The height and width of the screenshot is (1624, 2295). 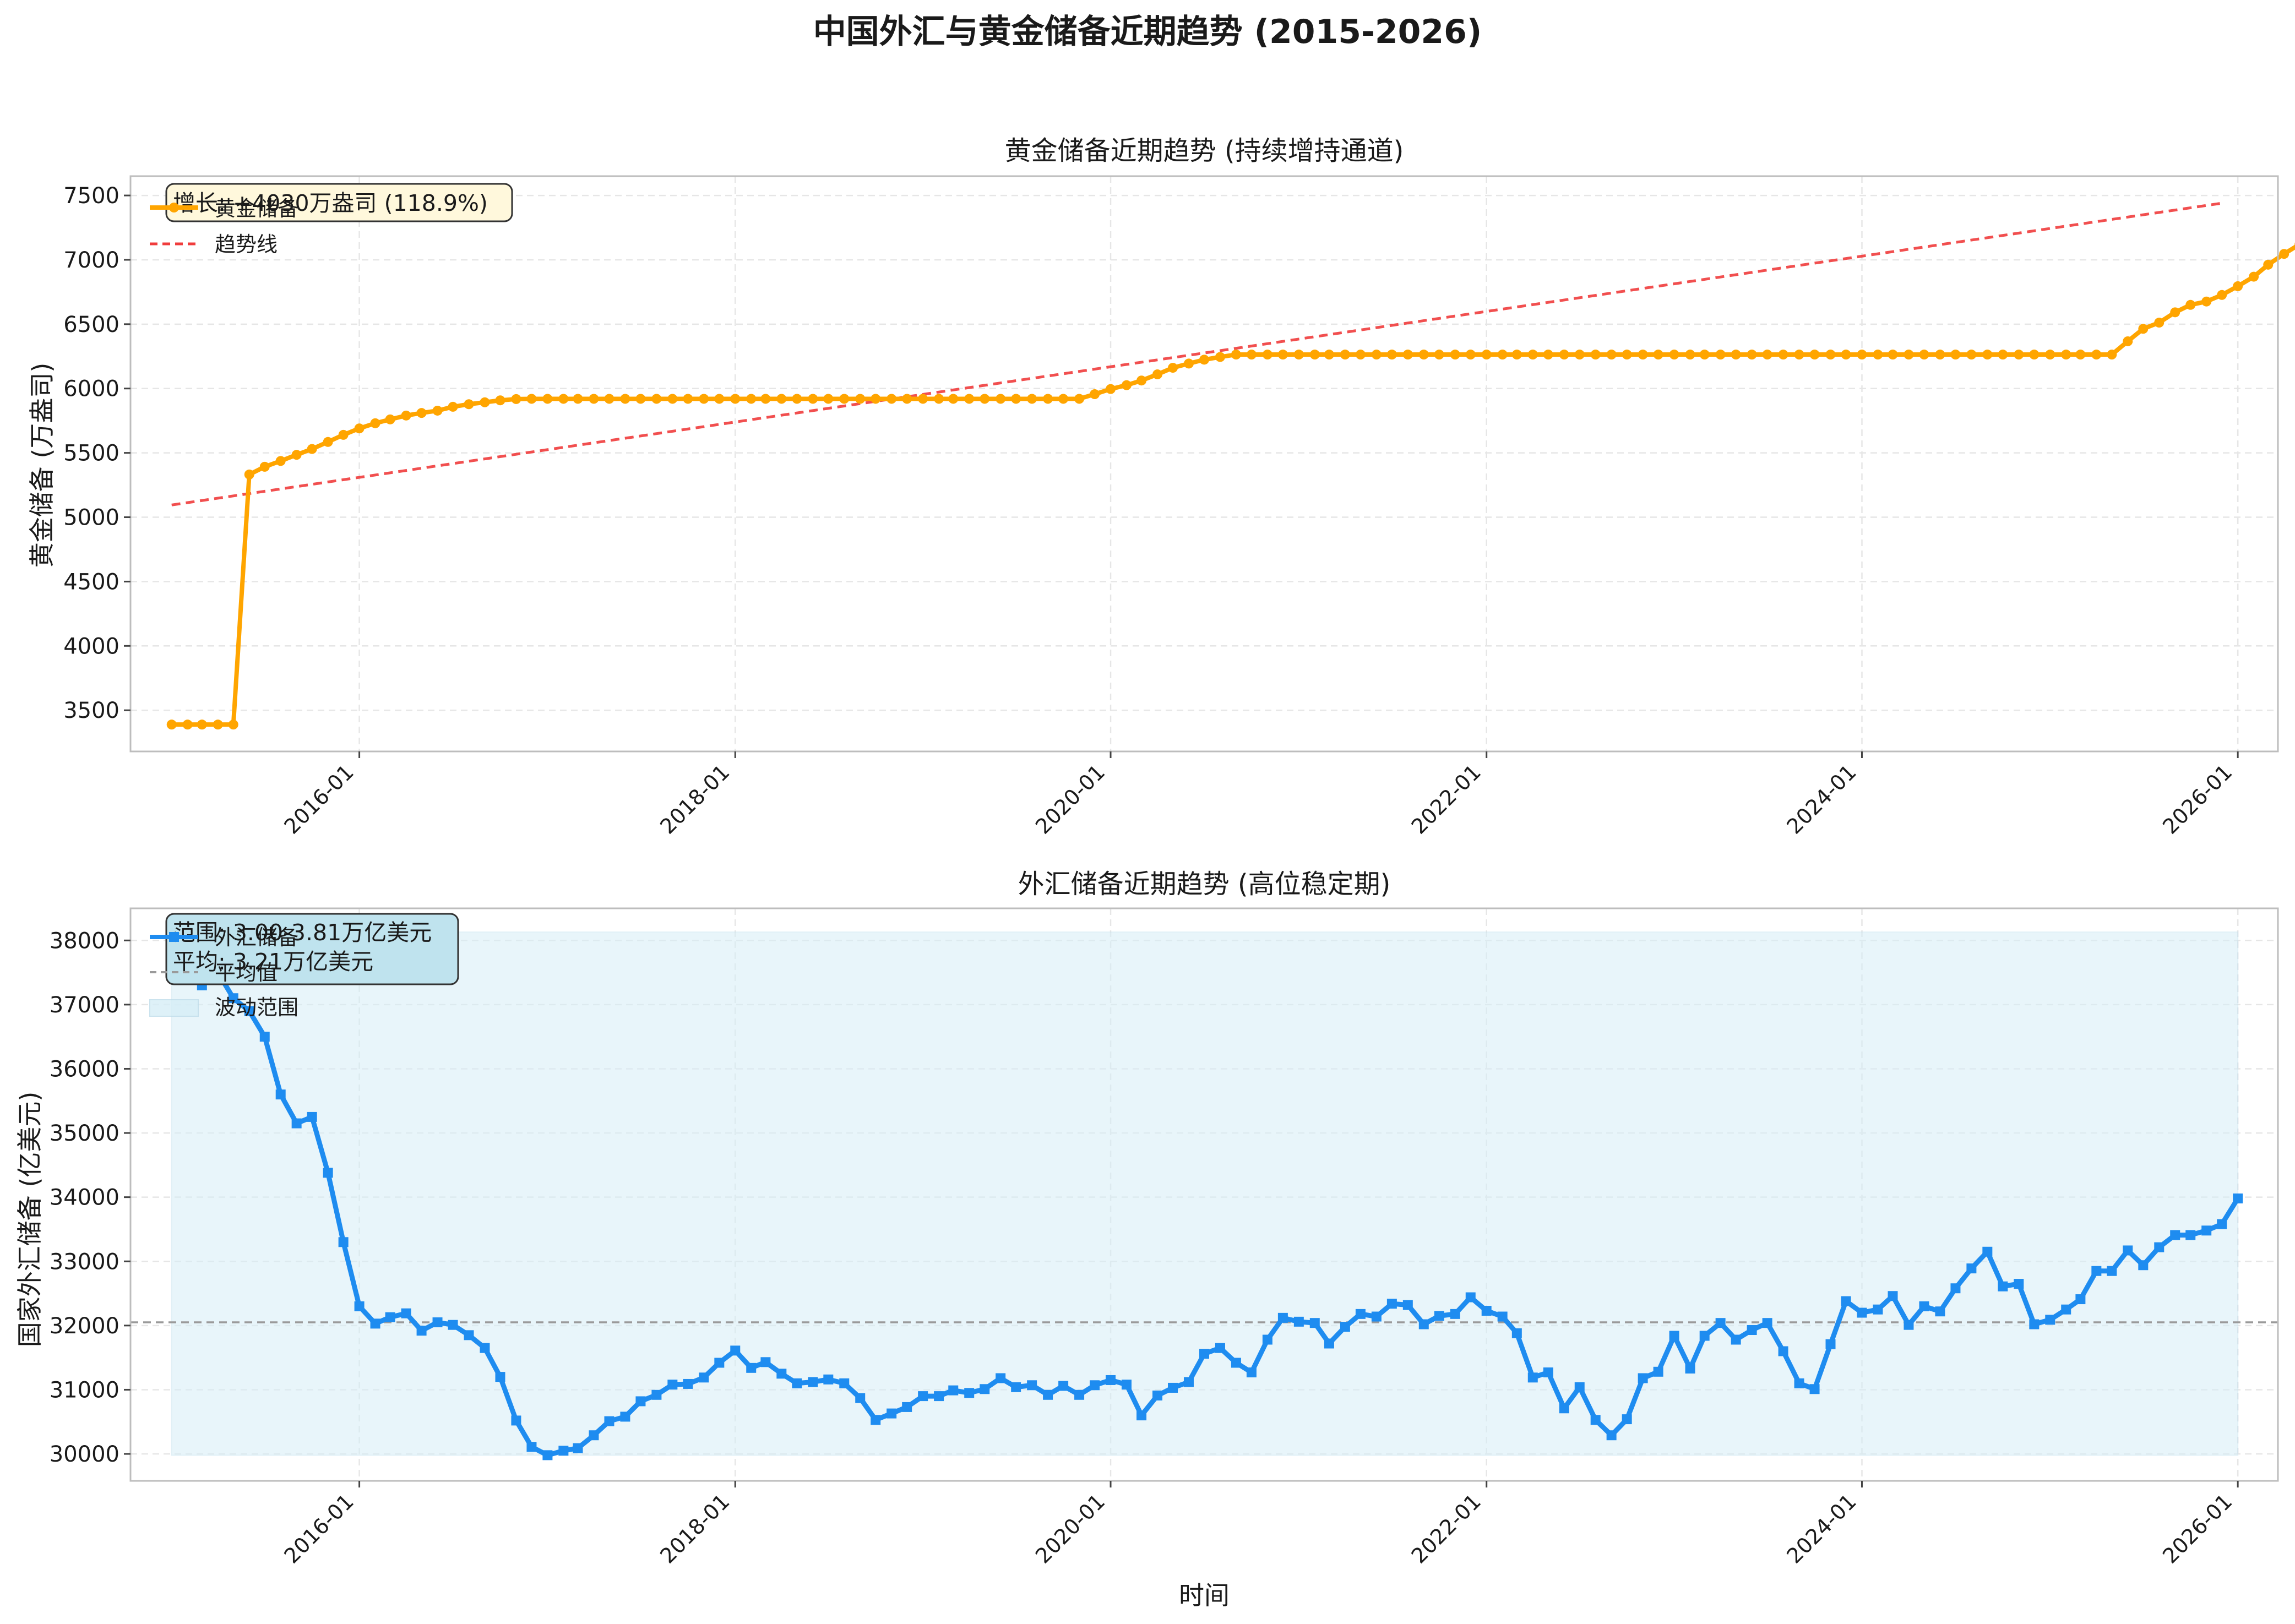 What do you see at coordinates (91, 389) in the screenshot?
I see `gold-y-tick-label: 6000` at bounding box center [91, 389].